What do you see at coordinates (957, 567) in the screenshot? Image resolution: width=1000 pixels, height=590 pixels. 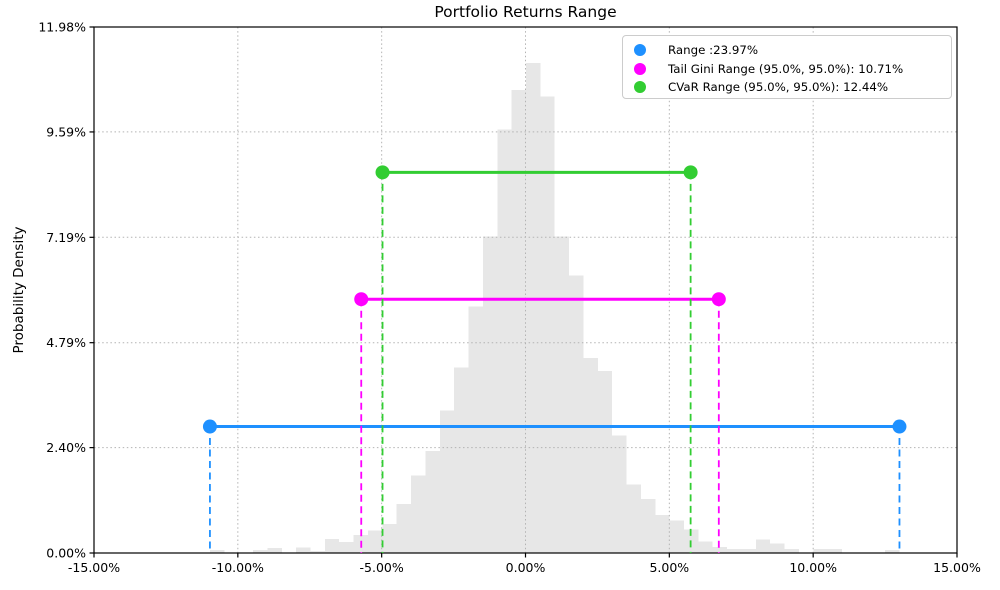 I see `x-tick-label: 15.00%` at bounding box center [957, 567].